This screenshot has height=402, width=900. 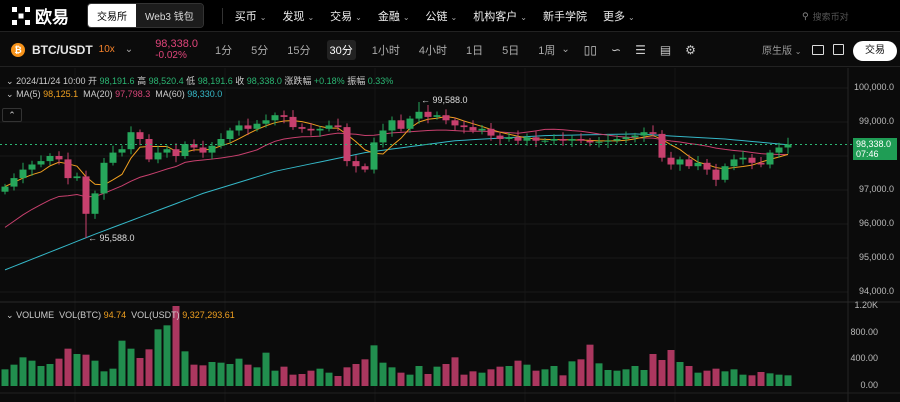 What do you see at coordinates (864, 331) in the screenshot?
I see `volume-tick-label: 800.00` at bounding box center [864, 331].